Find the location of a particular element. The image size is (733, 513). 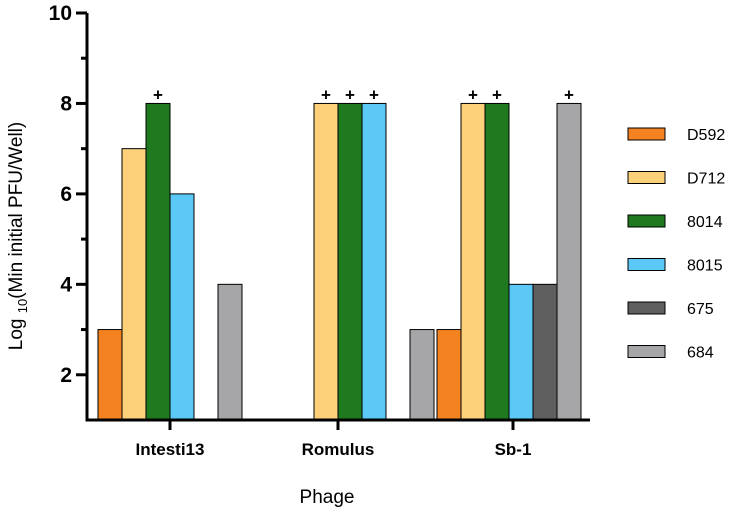

legend-label-684: 684 is located at coordinates (700, 353).